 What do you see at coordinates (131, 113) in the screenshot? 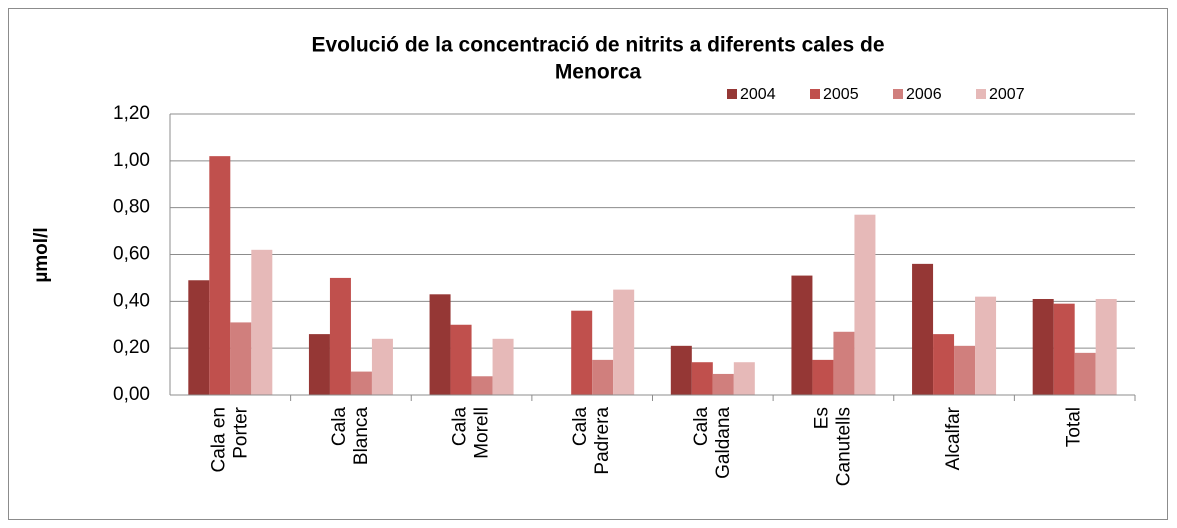
I see `y-tick-label: 1,20` at bounding box center [131, 113].